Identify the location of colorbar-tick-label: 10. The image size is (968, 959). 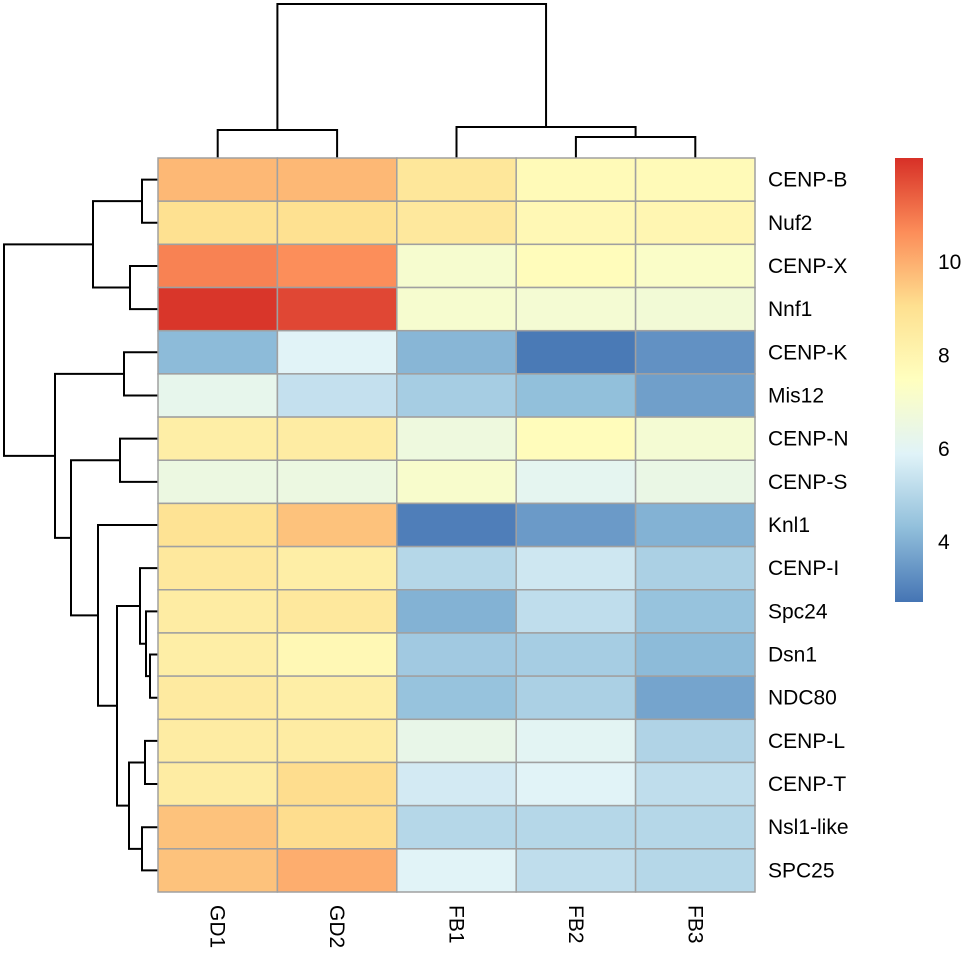
(949, 262).